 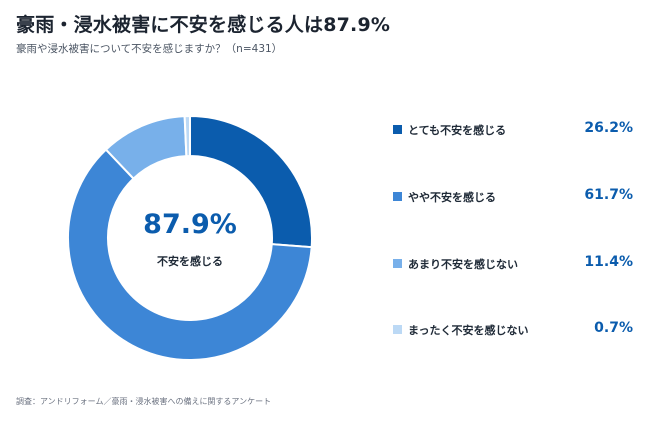 What do you see at coordinates (468, 330) in the screenshot?
I see `legend-label: まったく不安を感じない` at bounding box center [468, 330].